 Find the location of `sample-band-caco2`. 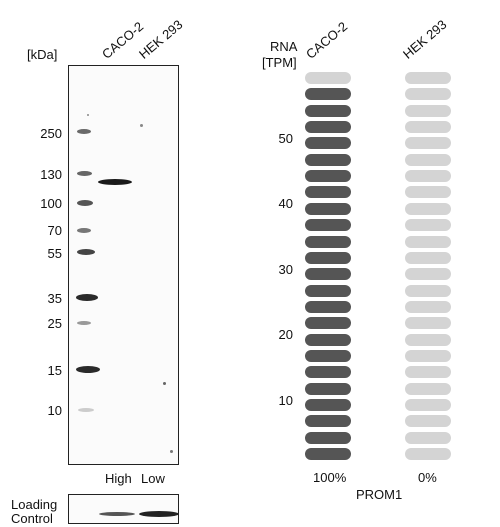

sample-band-caco2 is located at coordinates (115, 182).